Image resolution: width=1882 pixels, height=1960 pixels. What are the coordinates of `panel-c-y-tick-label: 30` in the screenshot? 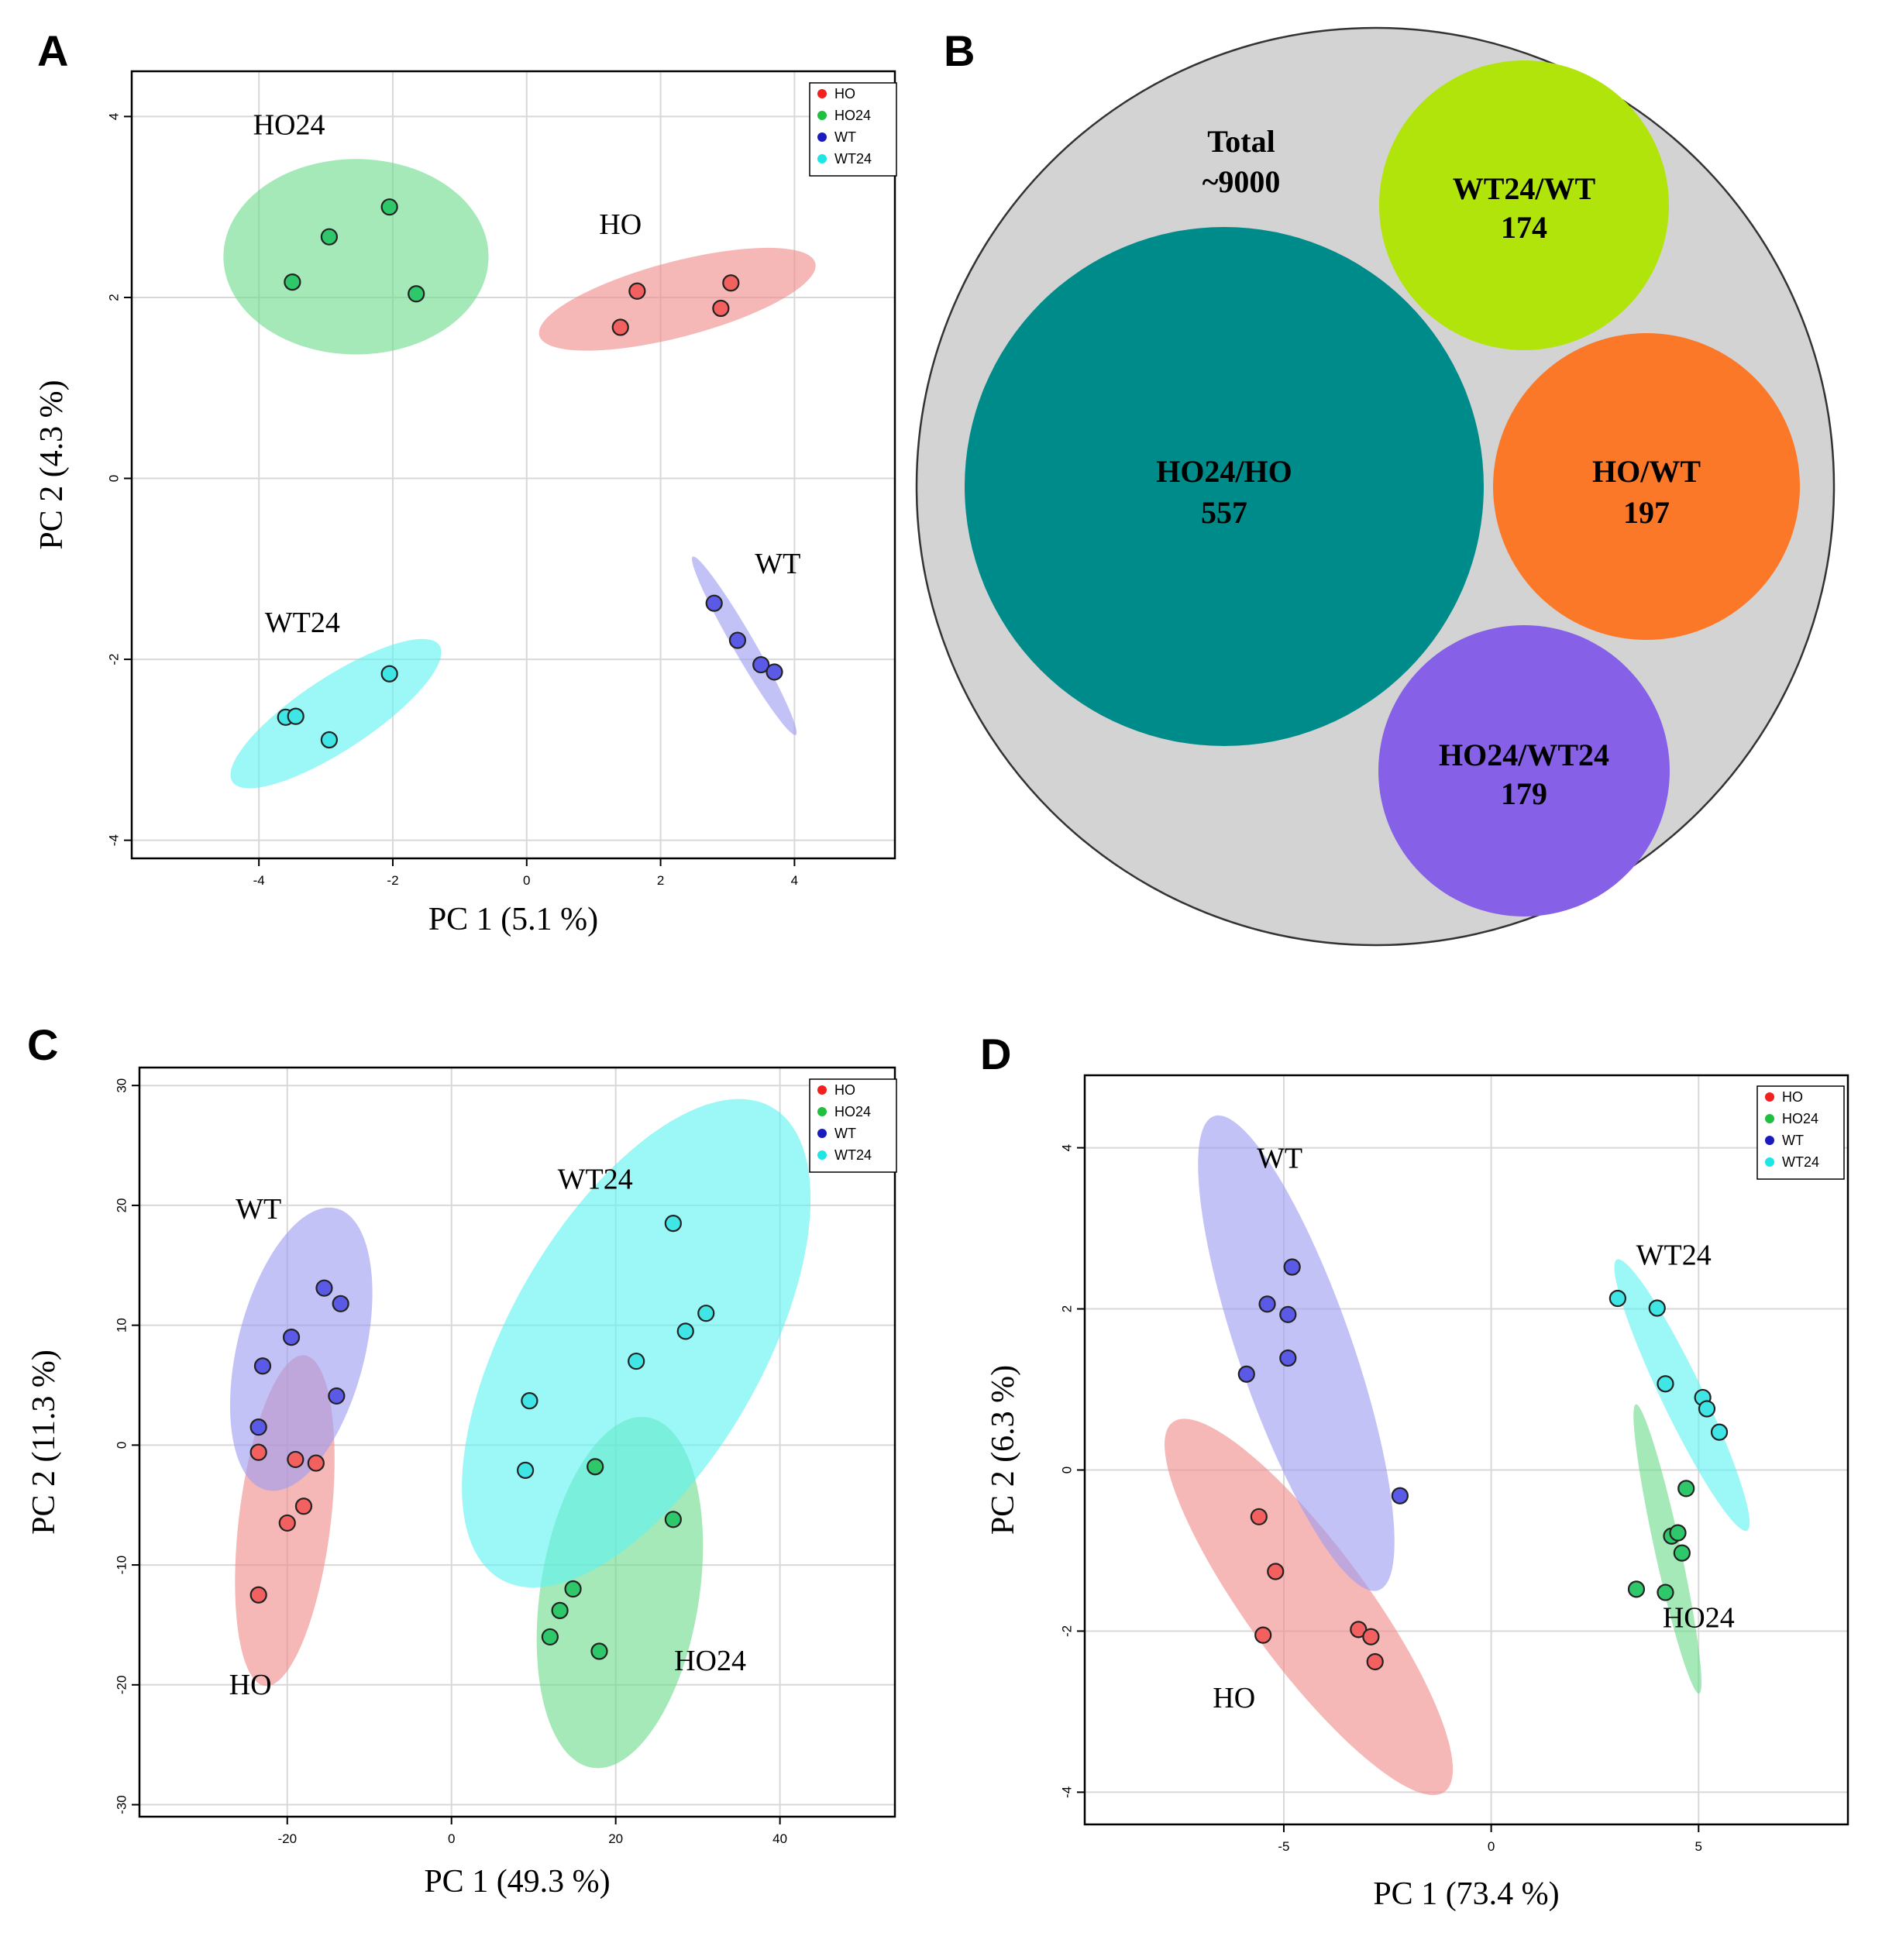 It's located at (121, 1085).